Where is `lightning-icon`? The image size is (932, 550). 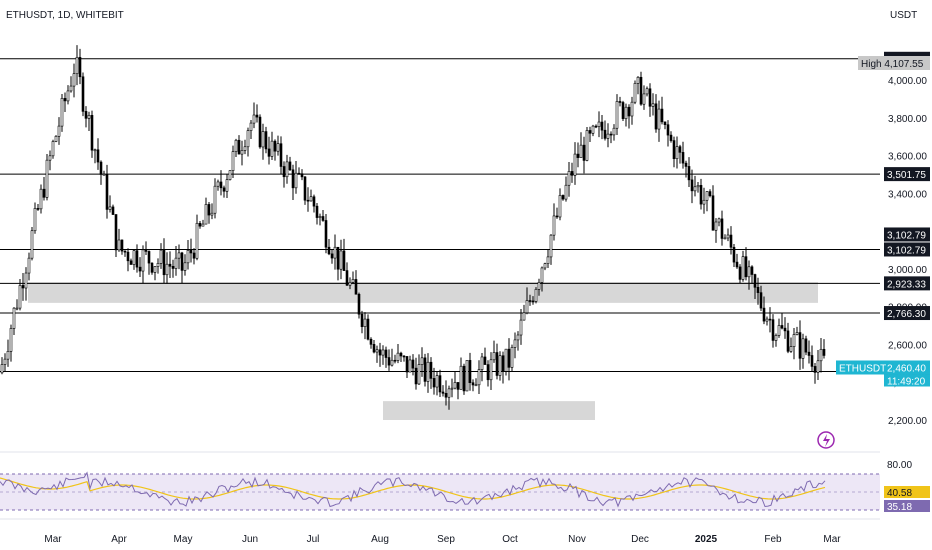 lightning-icon is located at coordinates (826, 440).